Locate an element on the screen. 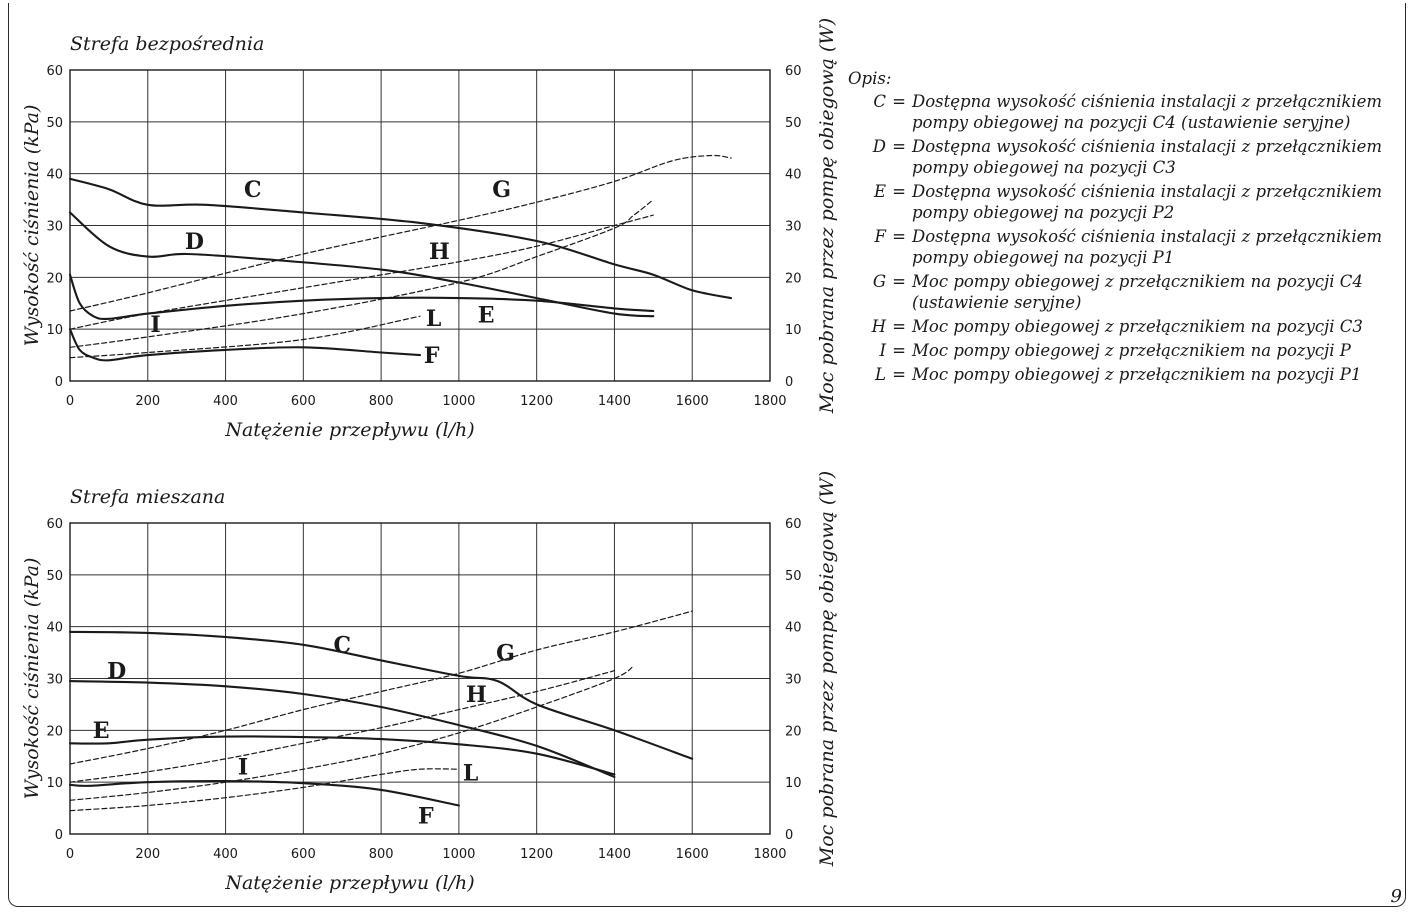 The width and height of the screenshot is (1418, 913). series-label-d: D is located at coordinates (194, 242).